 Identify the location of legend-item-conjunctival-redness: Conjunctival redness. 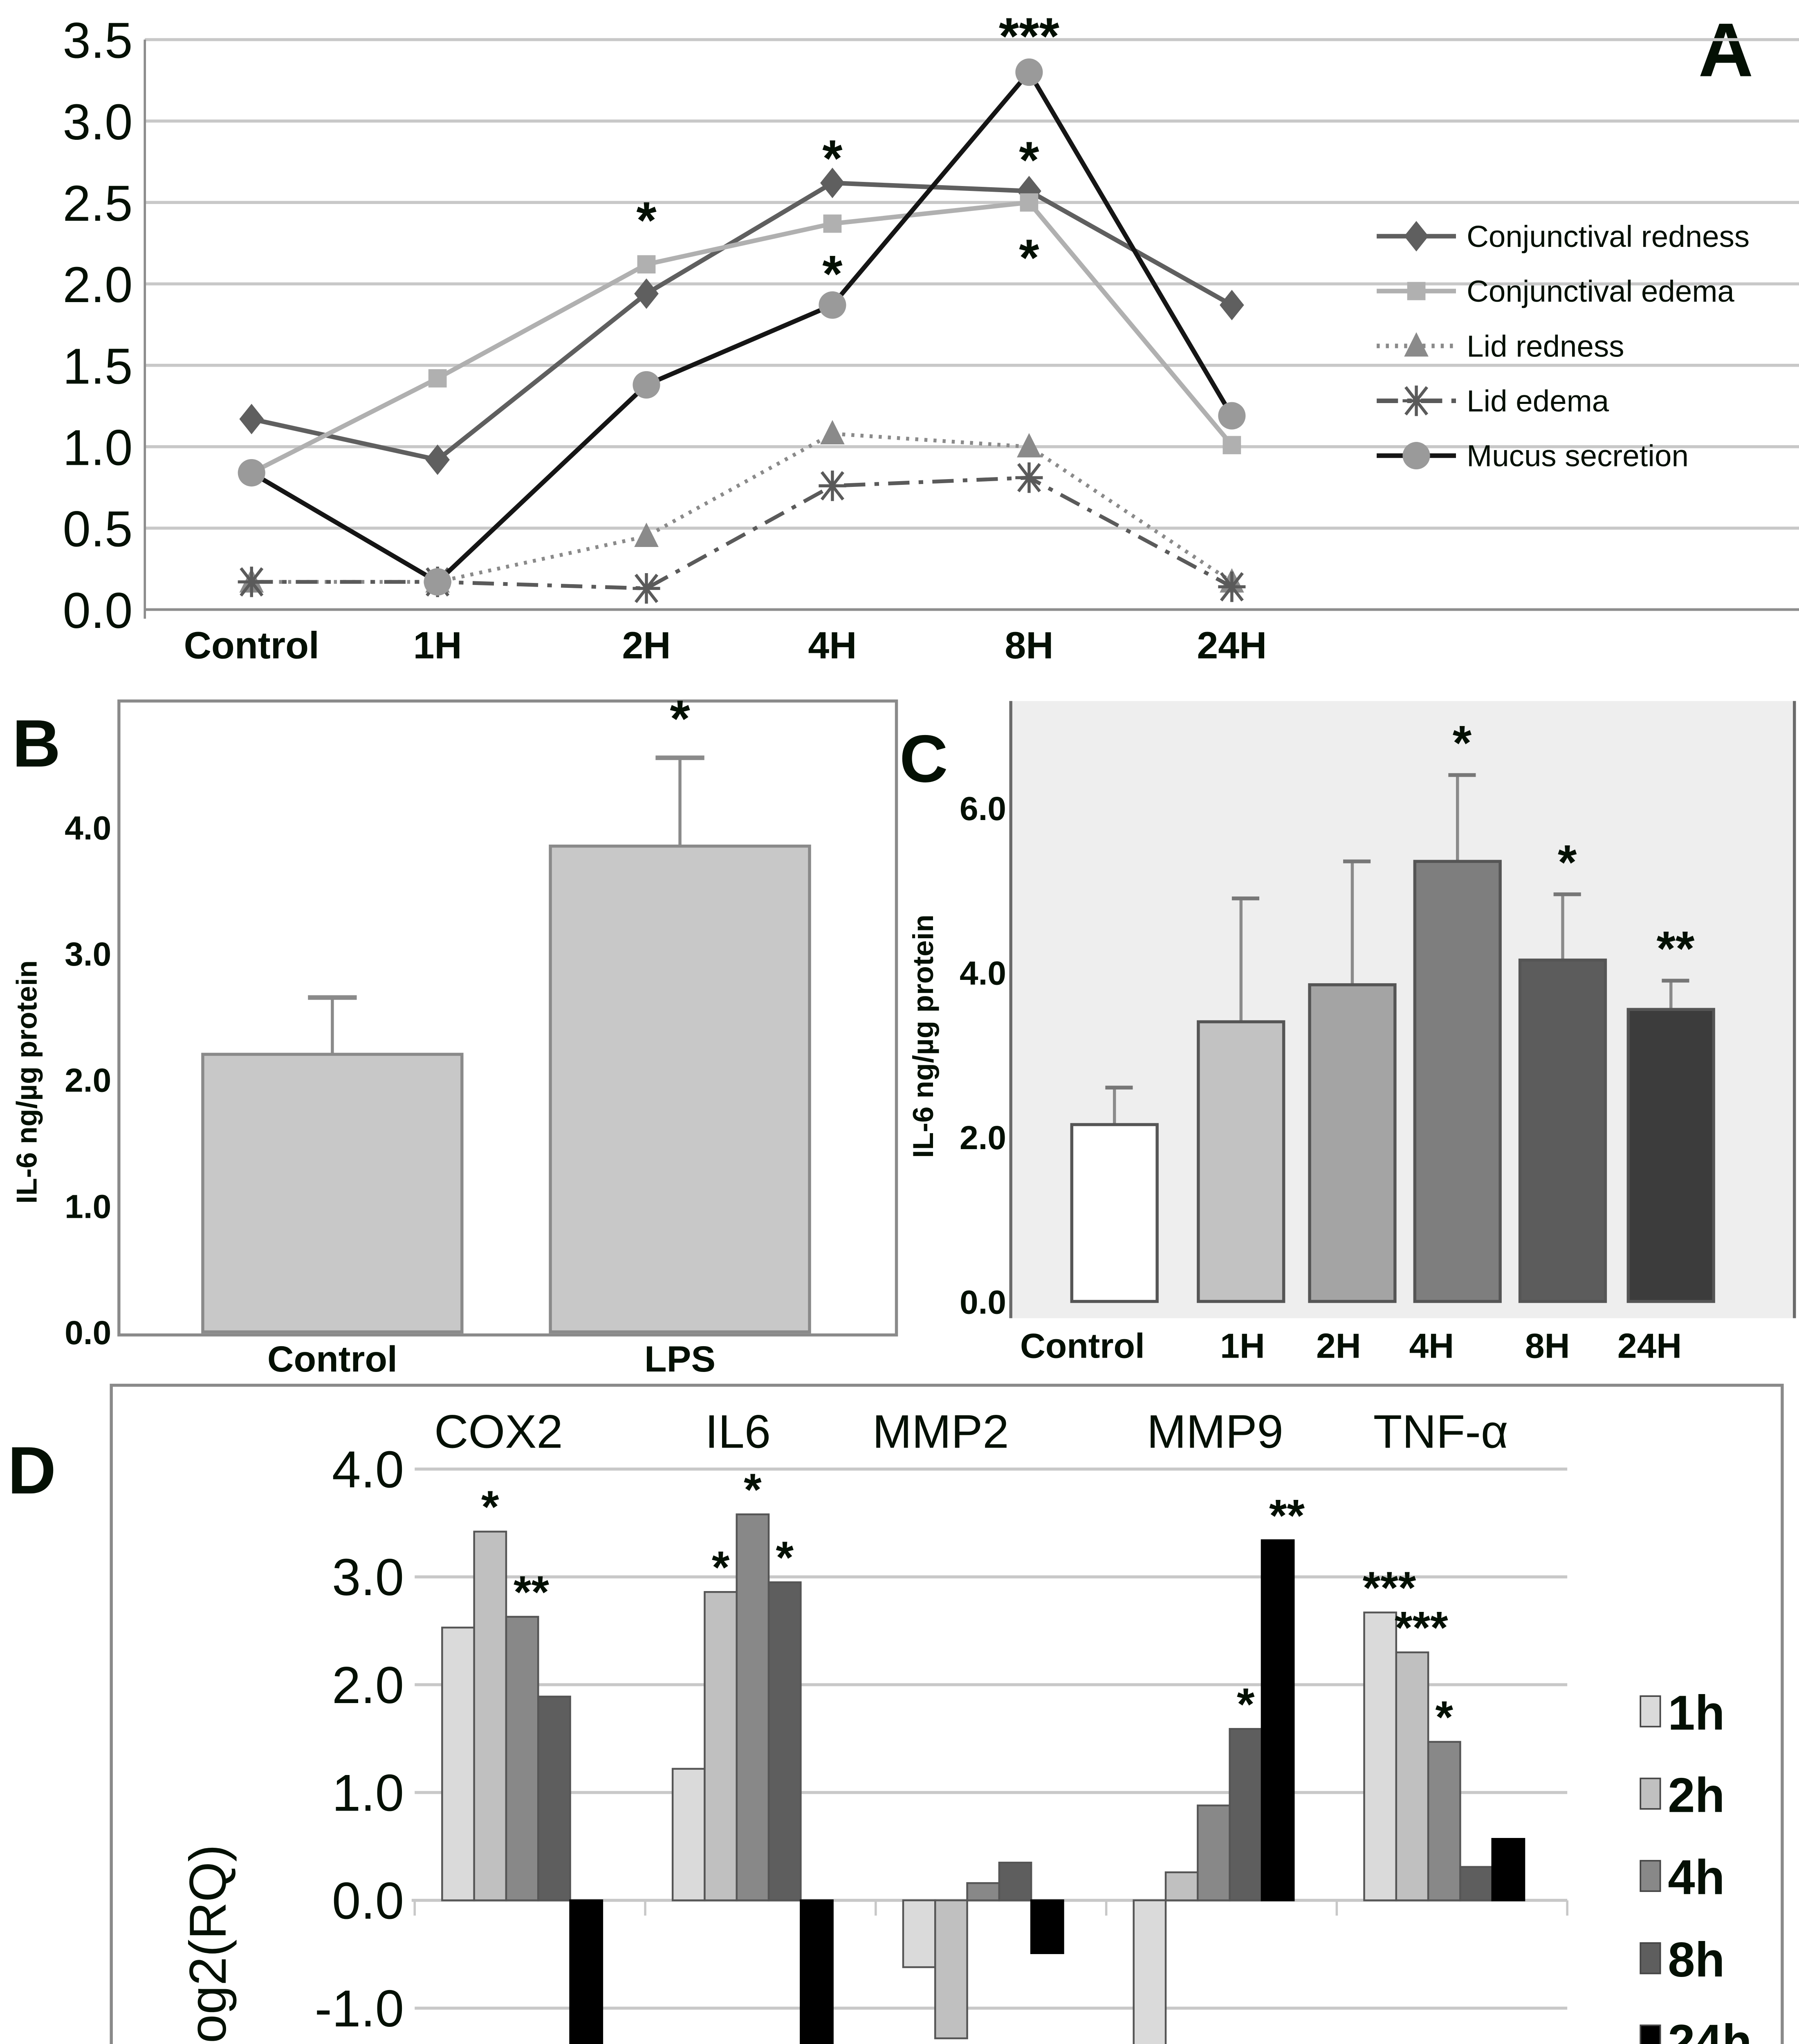
(1563, 236).